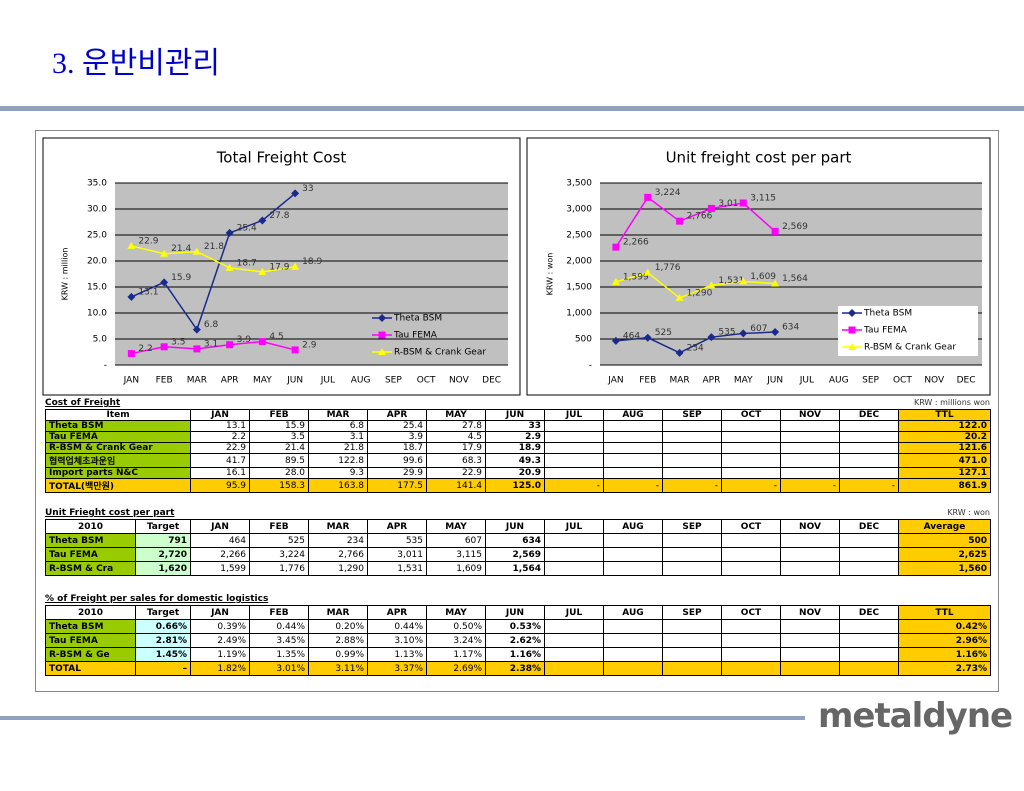  What do you see at coordinates (579, 288) in the screenshot?
I see `y-tick-label: 1,500` at bounding box center [579, 288].